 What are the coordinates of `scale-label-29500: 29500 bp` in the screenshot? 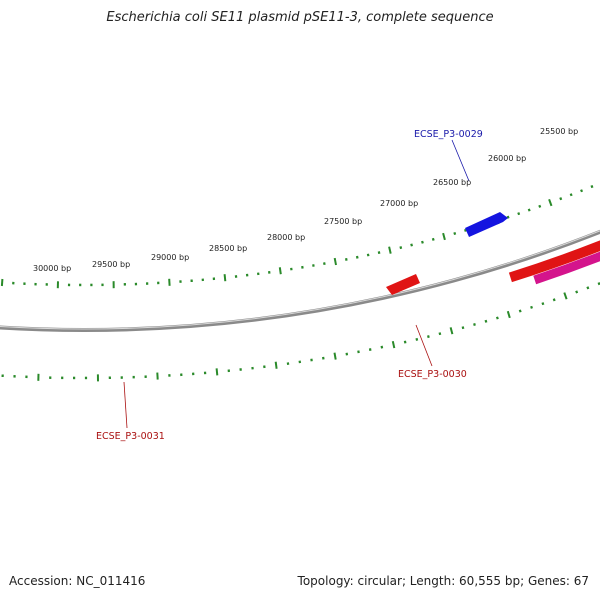 It's located at (111, 264).